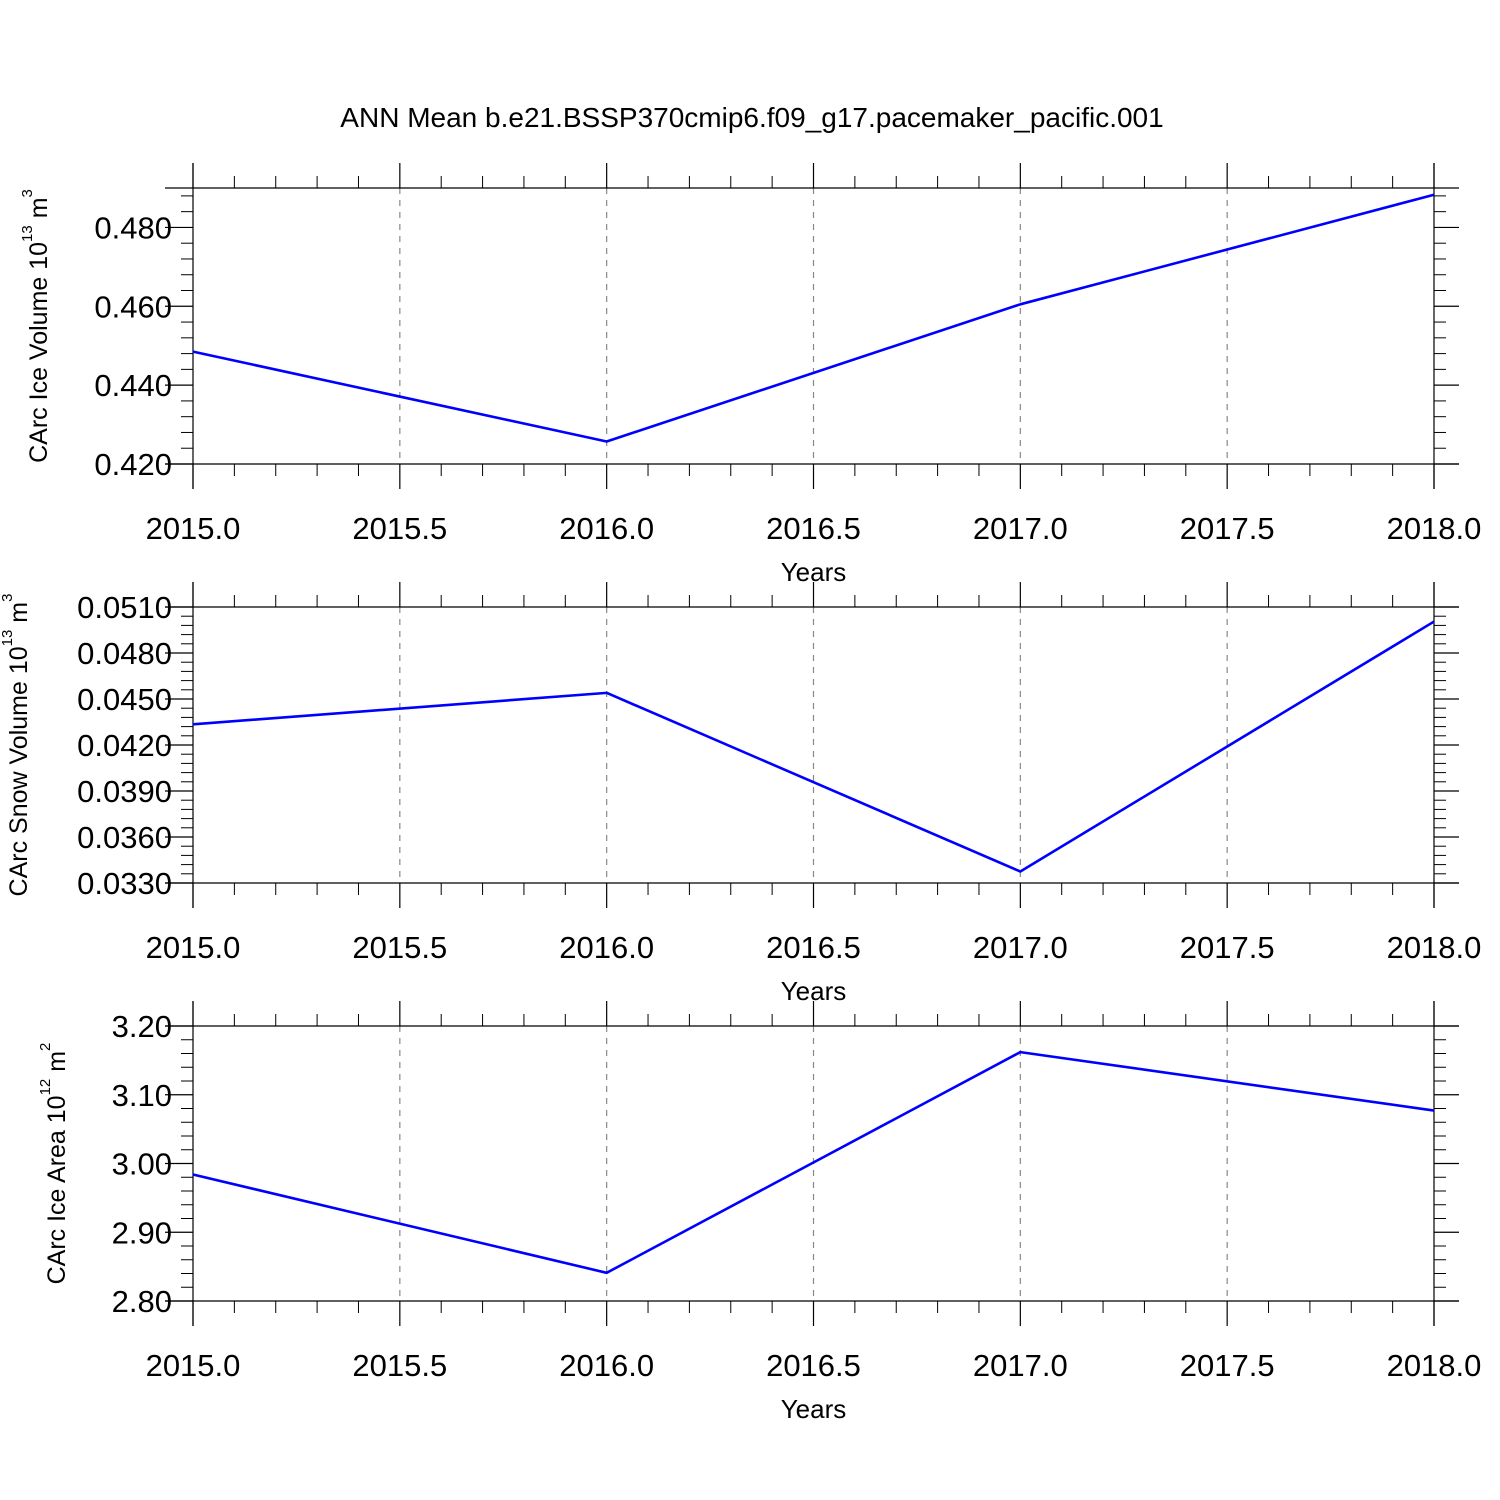 This screenshot has height=1500, width=1500. I want to click on y-tick-label: 3.00, so click(142, 1164).